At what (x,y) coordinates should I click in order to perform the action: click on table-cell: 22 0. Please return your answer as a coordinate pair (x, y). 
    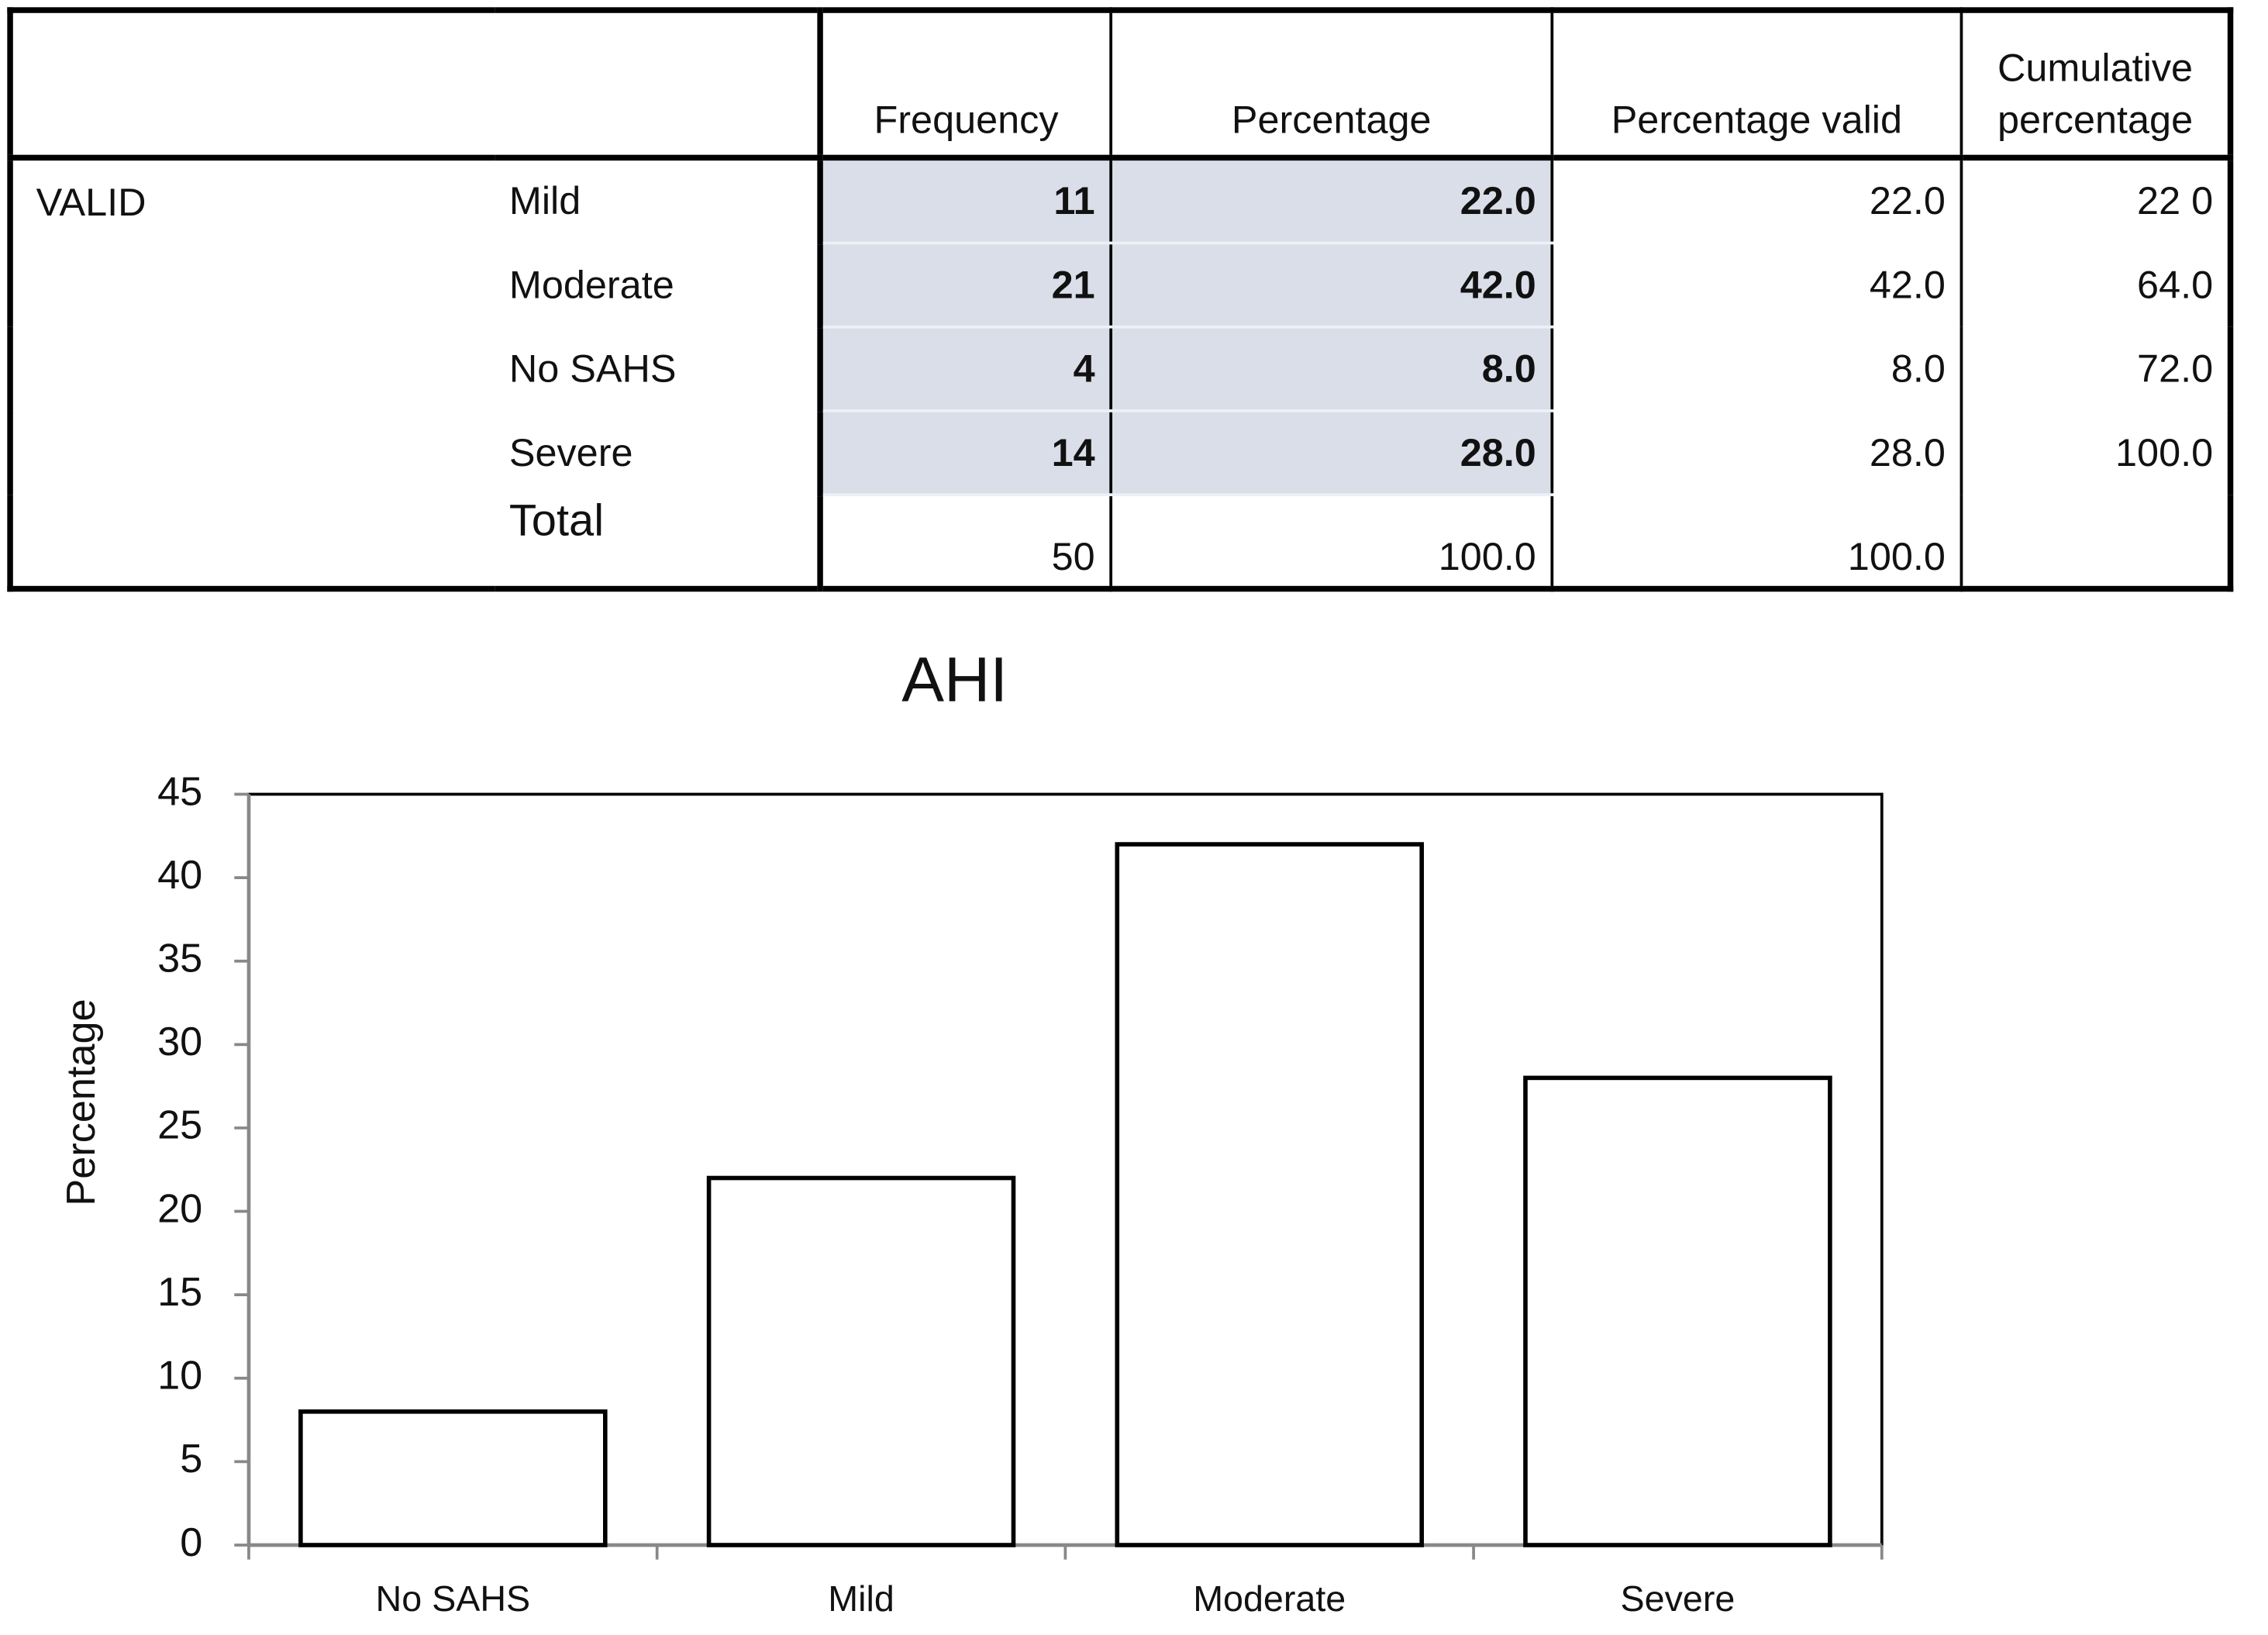
    Looking at the image, I should click on (2095, 200).